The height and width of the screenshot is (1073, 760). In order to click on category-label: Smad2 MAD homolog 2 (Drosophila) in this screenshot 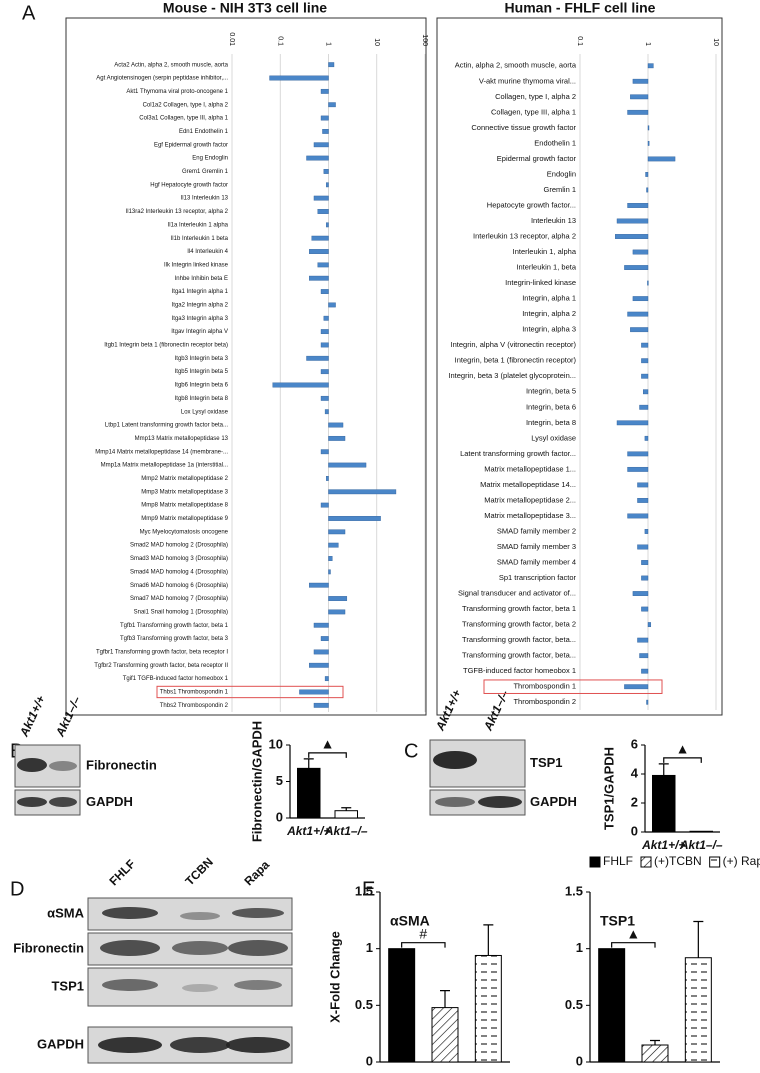, I will do `click(179, 546)`.